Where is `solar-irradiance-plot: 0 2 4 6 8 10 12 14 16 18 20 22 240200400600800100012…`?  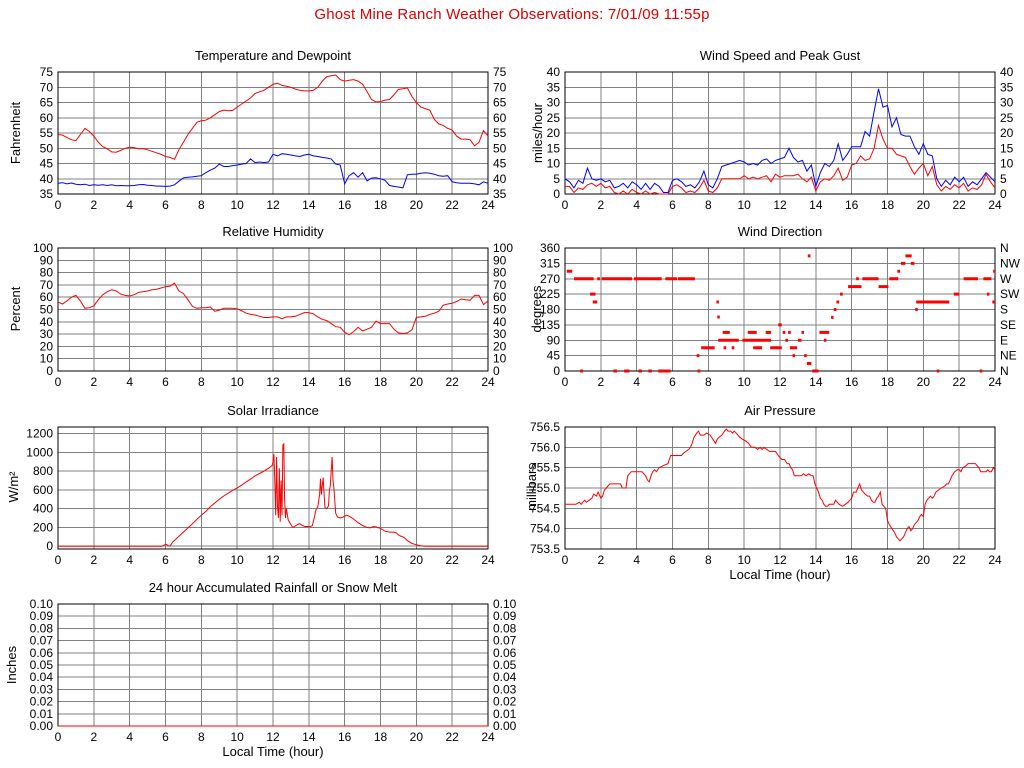 solar-irradiance-plot: 0 2 4 6 8 10 12 14 16 18 20 22 240200400600800100012… is located at coordinates (260, 496).